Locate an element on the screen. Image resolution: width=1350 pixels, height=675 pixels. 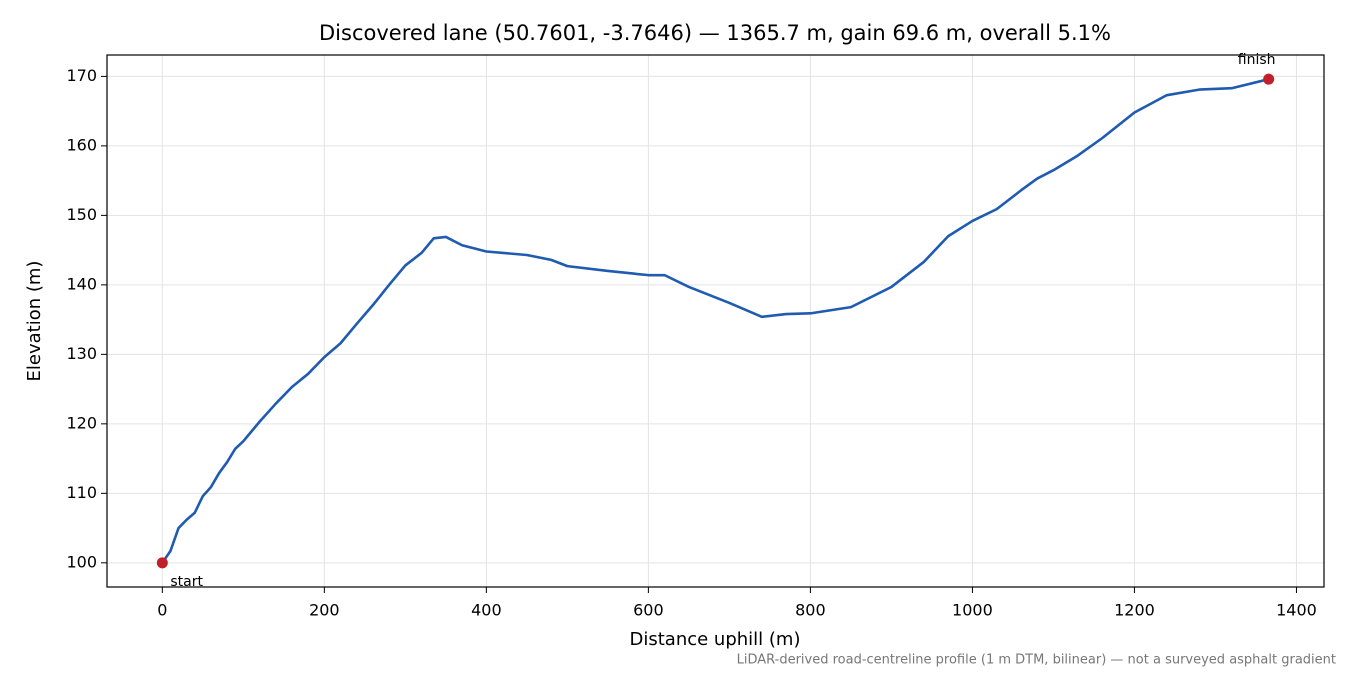
x-axis-label: Distance uphill (m) is located at coordinates (715, 639).